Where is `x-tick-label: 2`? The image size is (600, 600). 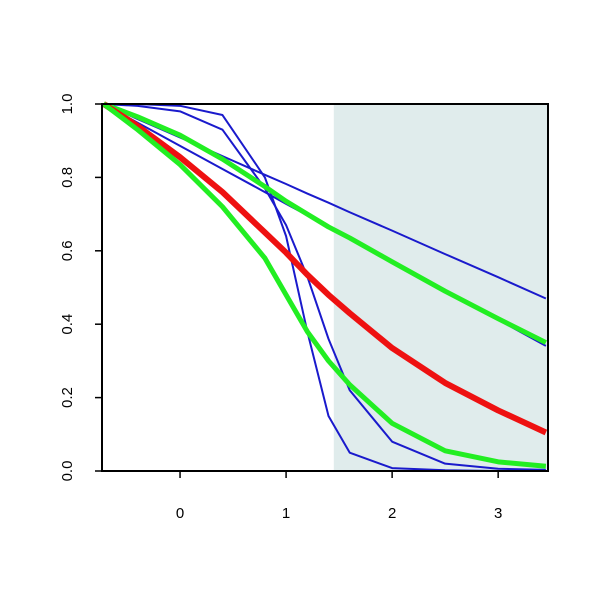 x-tick-label: 2 is located at coordinates (392, 513).